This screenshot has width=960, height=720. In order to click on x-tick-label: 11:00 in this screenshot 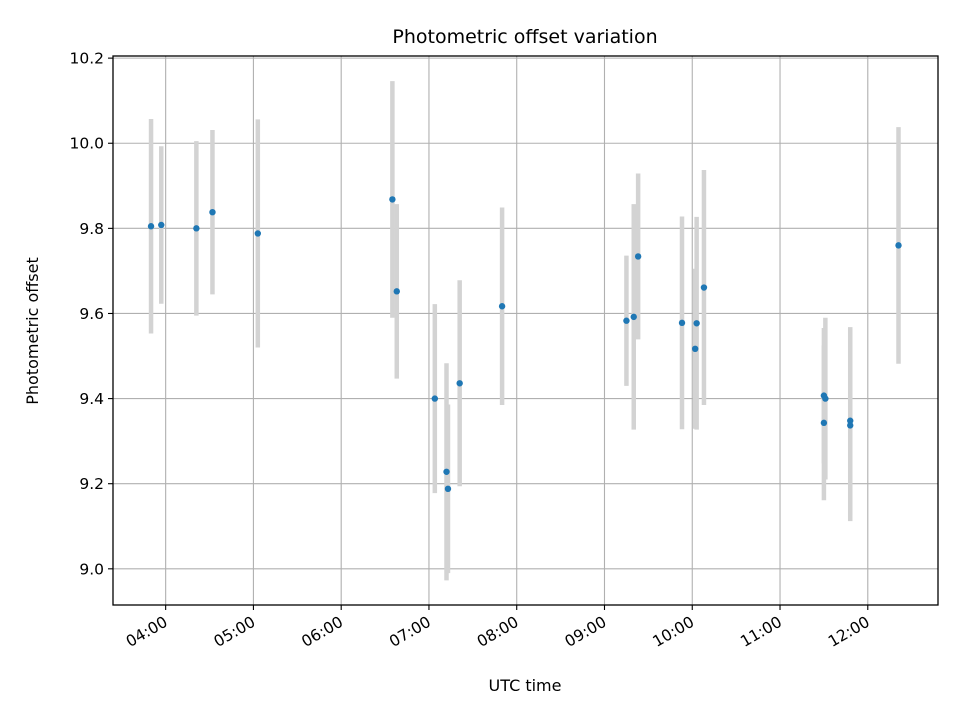, I will do `click(761, 632)`.